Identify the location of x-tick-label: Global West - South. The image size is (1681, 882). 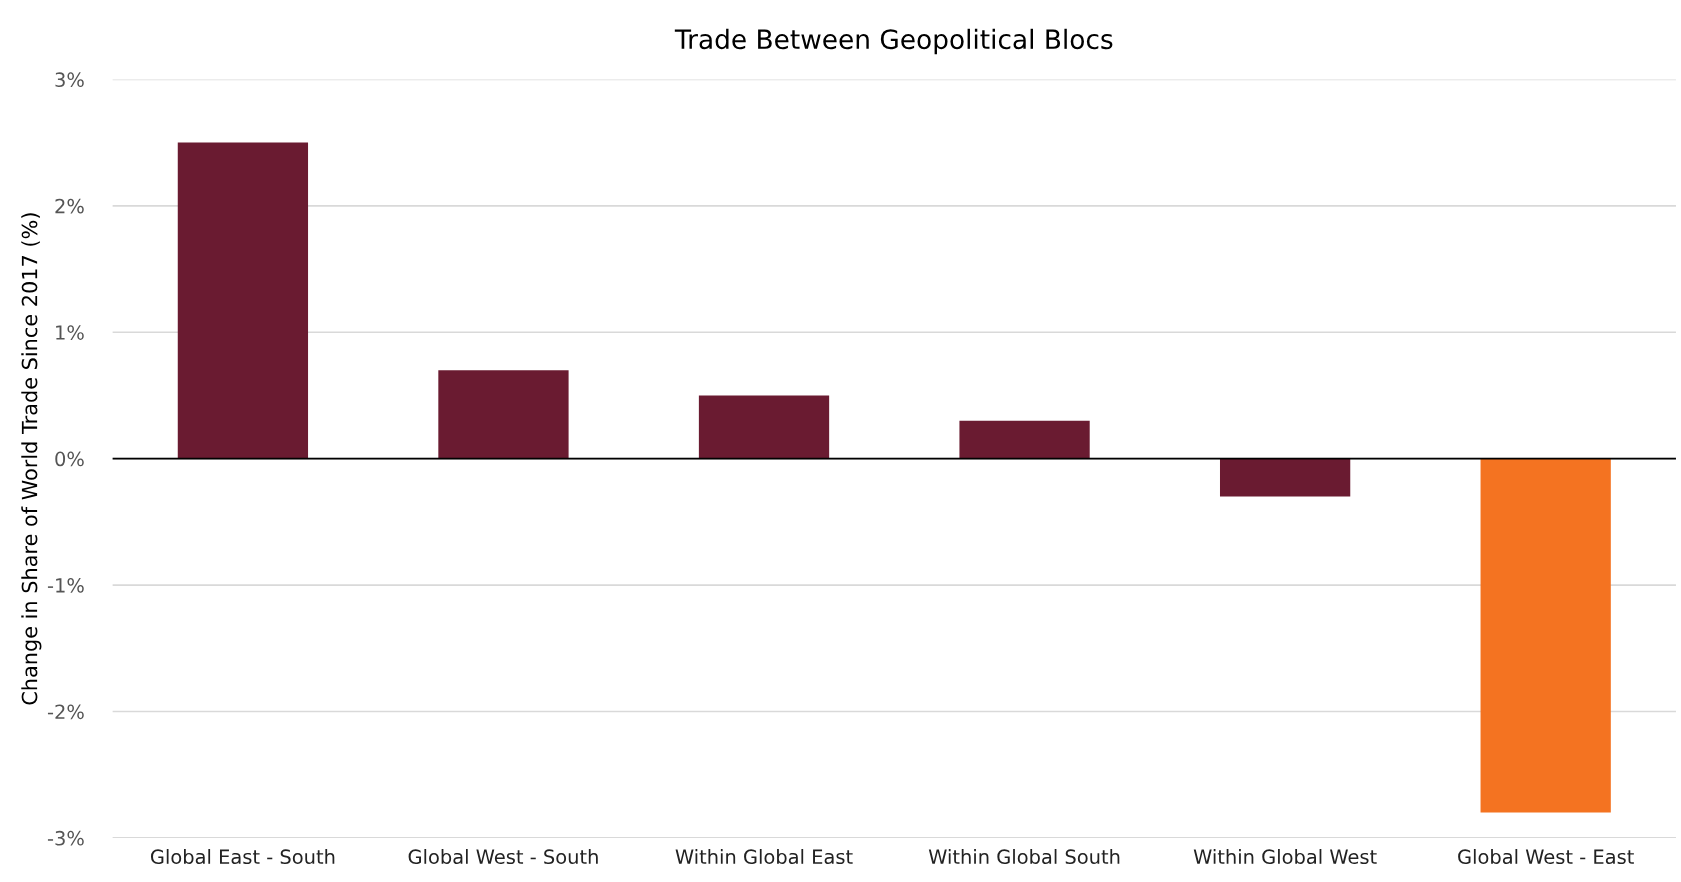
(503, 857).